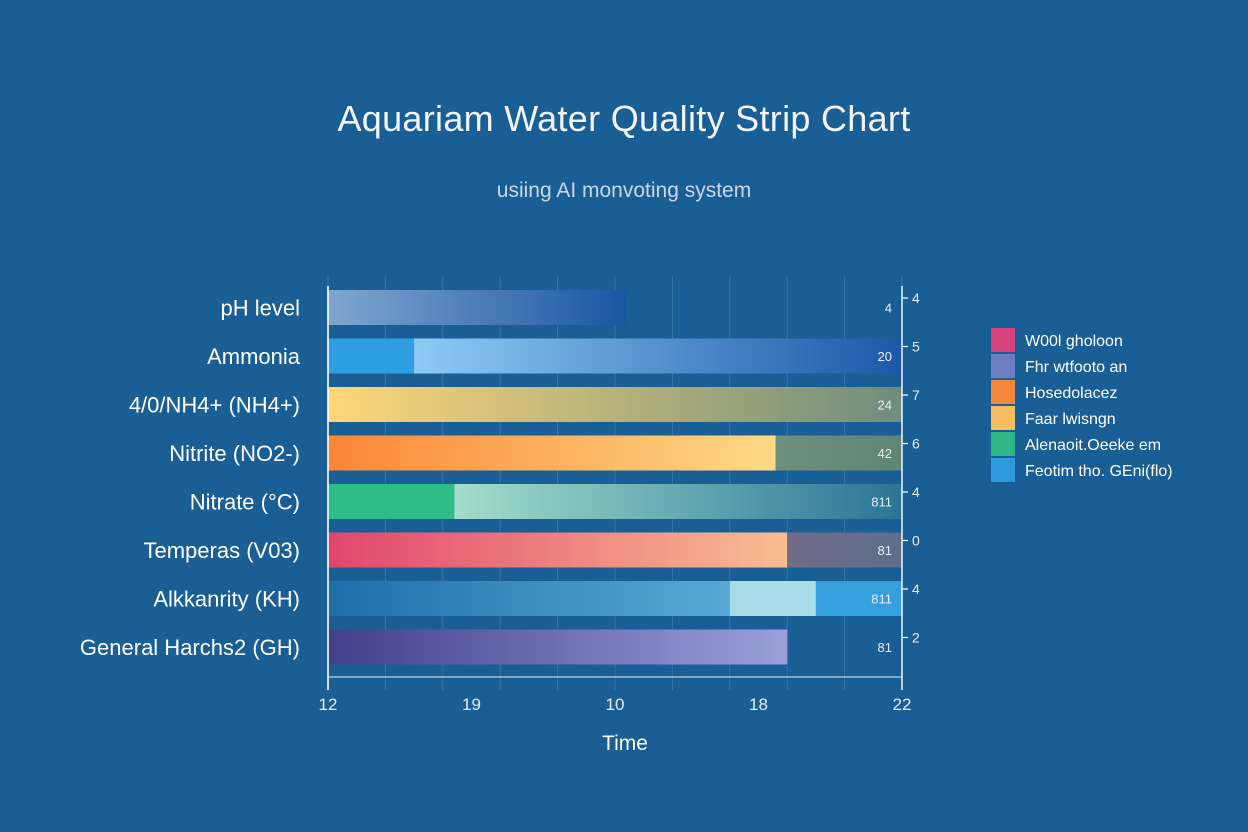 The width and height of the screenshot is (1248, 832). Describe the element at coordinates (1074, 341) in the screenshot. I see `legend-label: W00l gholoon` at that location.